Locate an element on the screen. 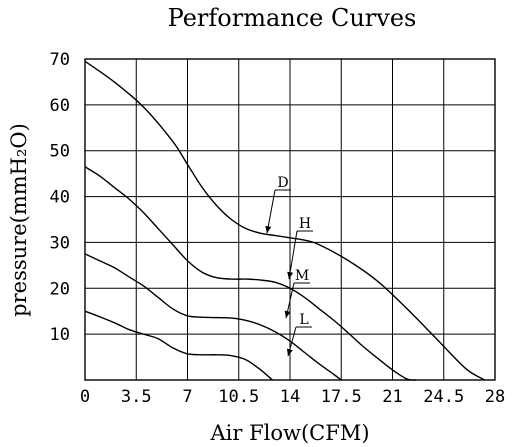 The height and width of the screenshot is (447, 526). y-tick-label: 40 is located at coordinates (60, 198).